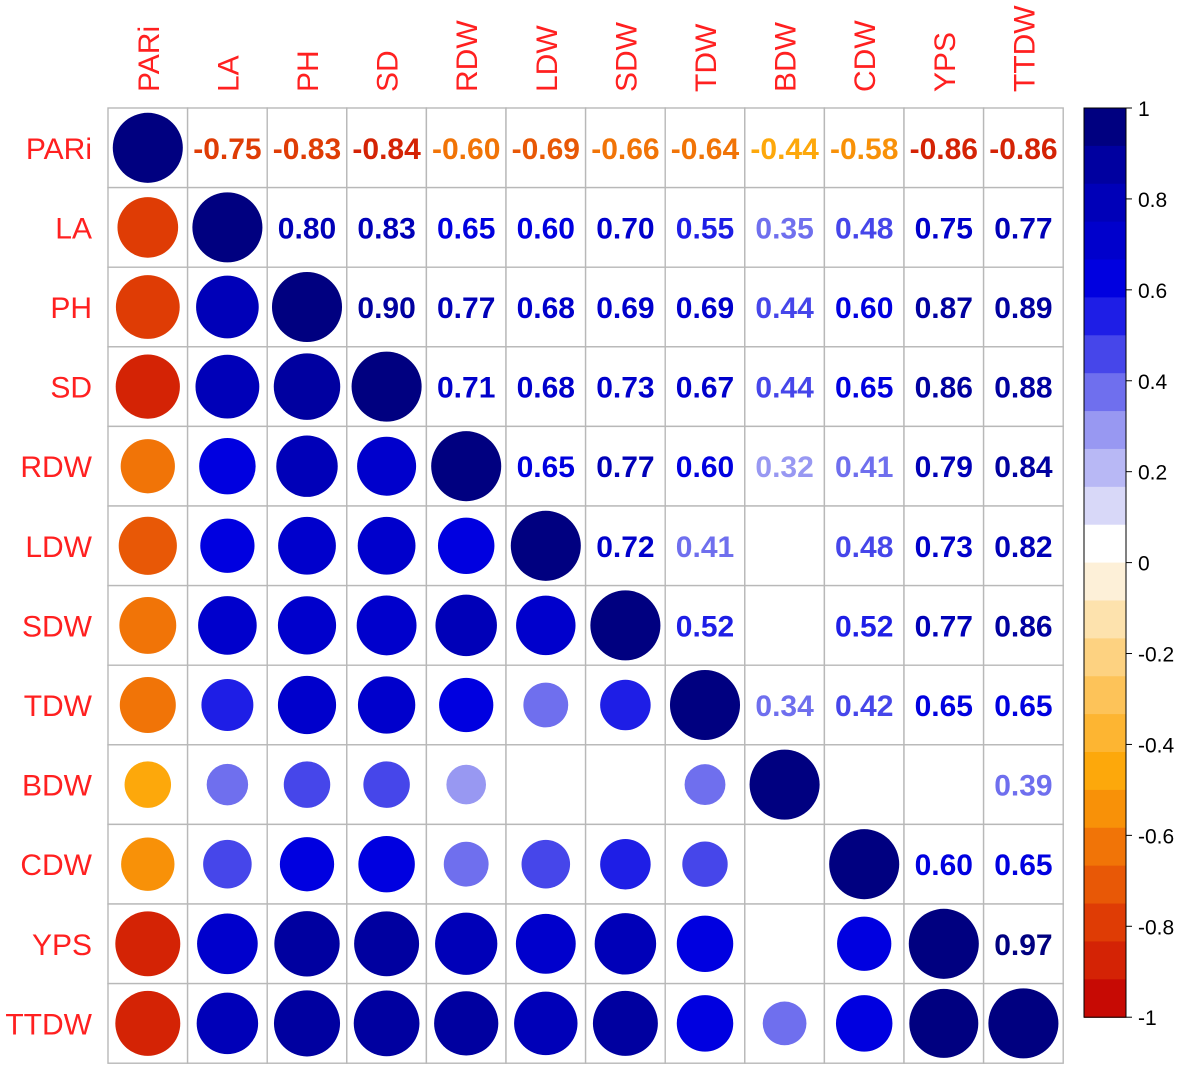 The width and height of the screenshot is (1181, 1075). I want to click on corr-circle-ttdw-sd, so click(386, 1023).